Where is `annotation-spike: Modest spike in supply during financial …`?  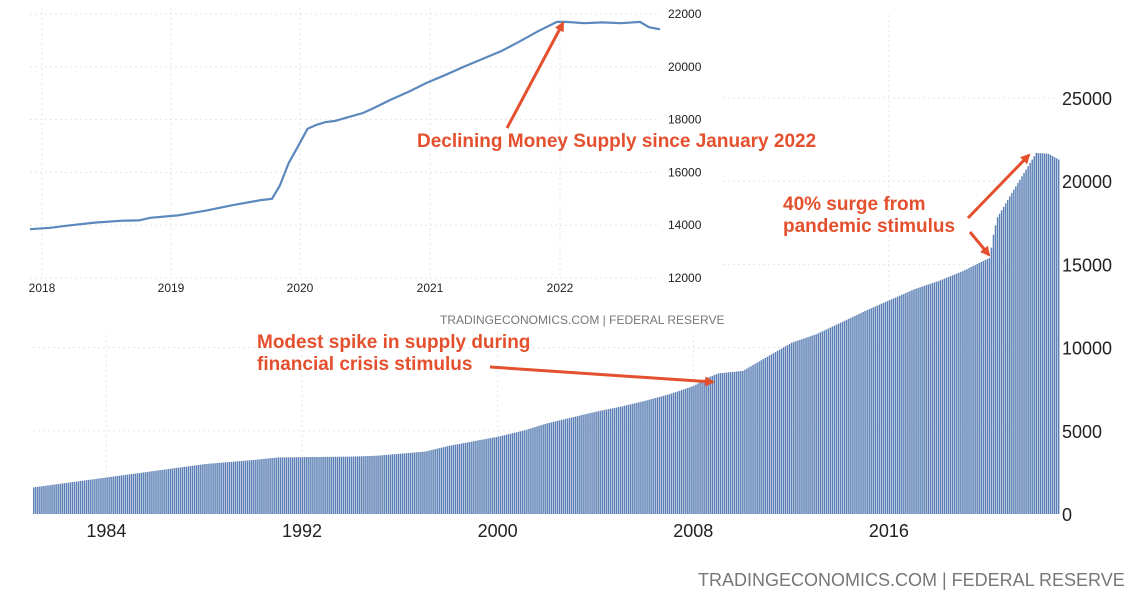
annotation-spike: Modest spike in supply during financial … is located at coordinates (394, 353).